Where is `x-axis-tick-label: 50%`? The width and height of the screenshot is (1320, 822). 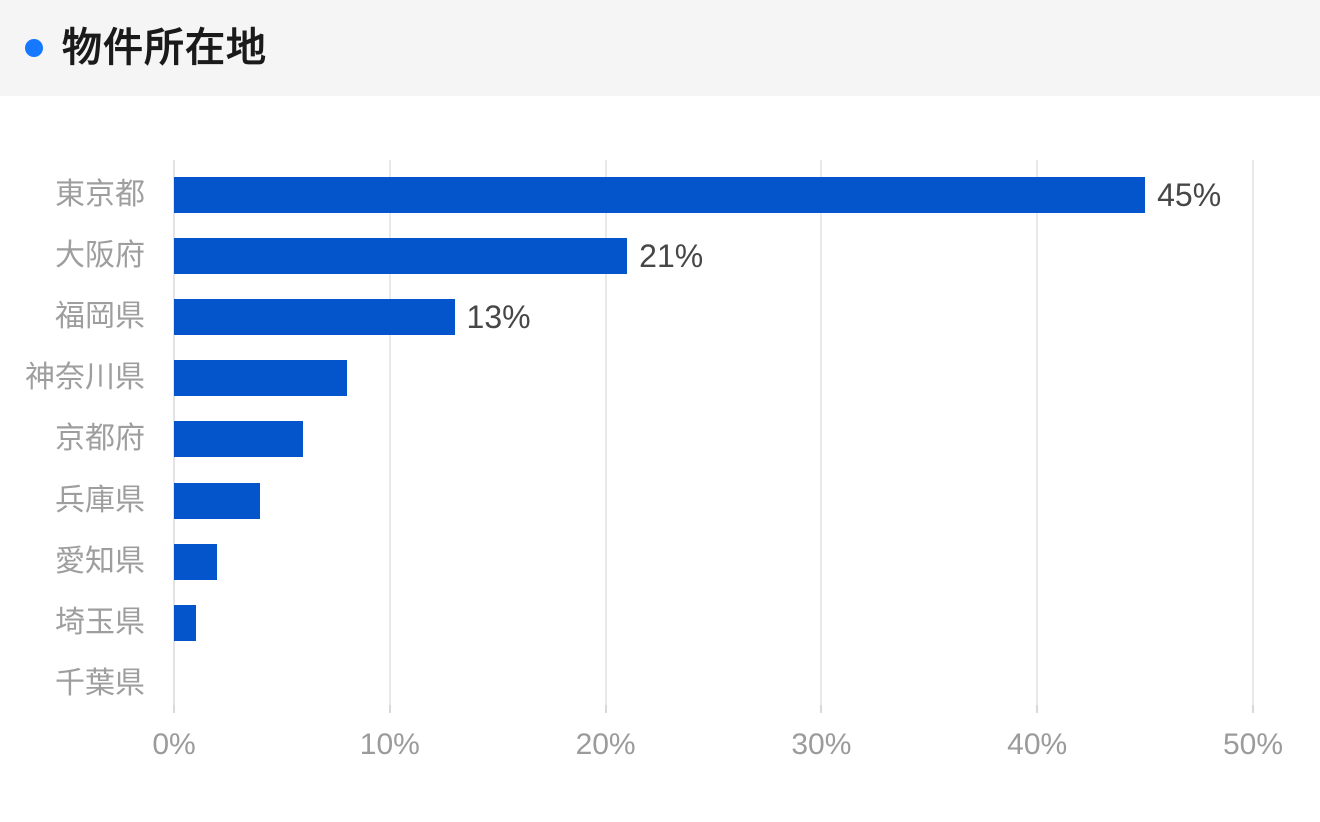 x-axis-tick-label: 50% is located at coordinates (1253, 744).